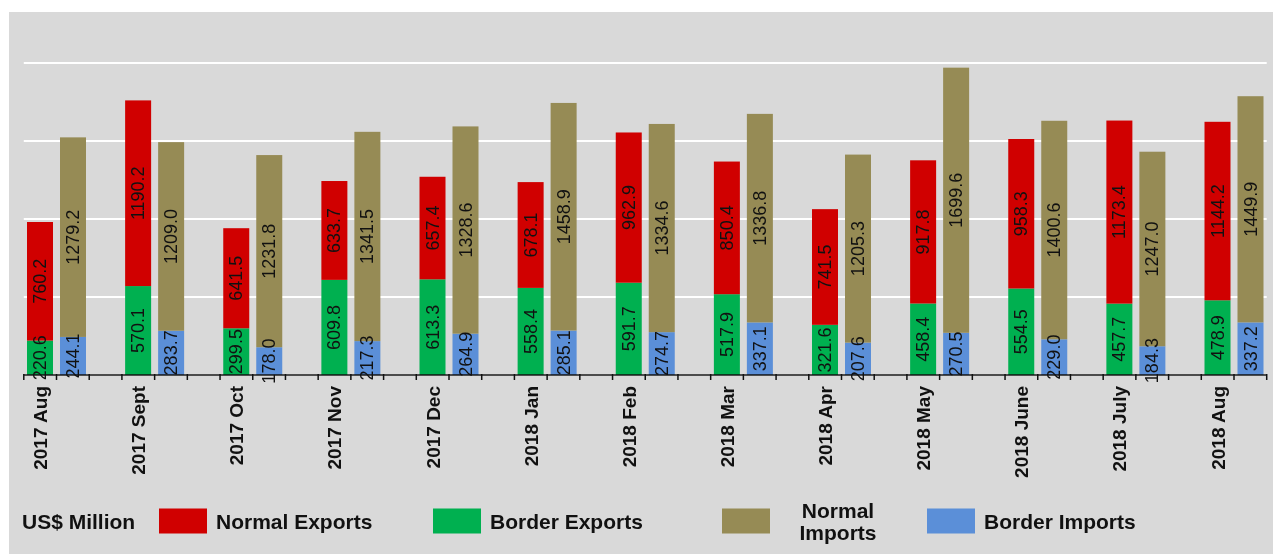 This screenshot has height=558, width=1281. I want to click on data-label: 1699.6, so click(956, 200).